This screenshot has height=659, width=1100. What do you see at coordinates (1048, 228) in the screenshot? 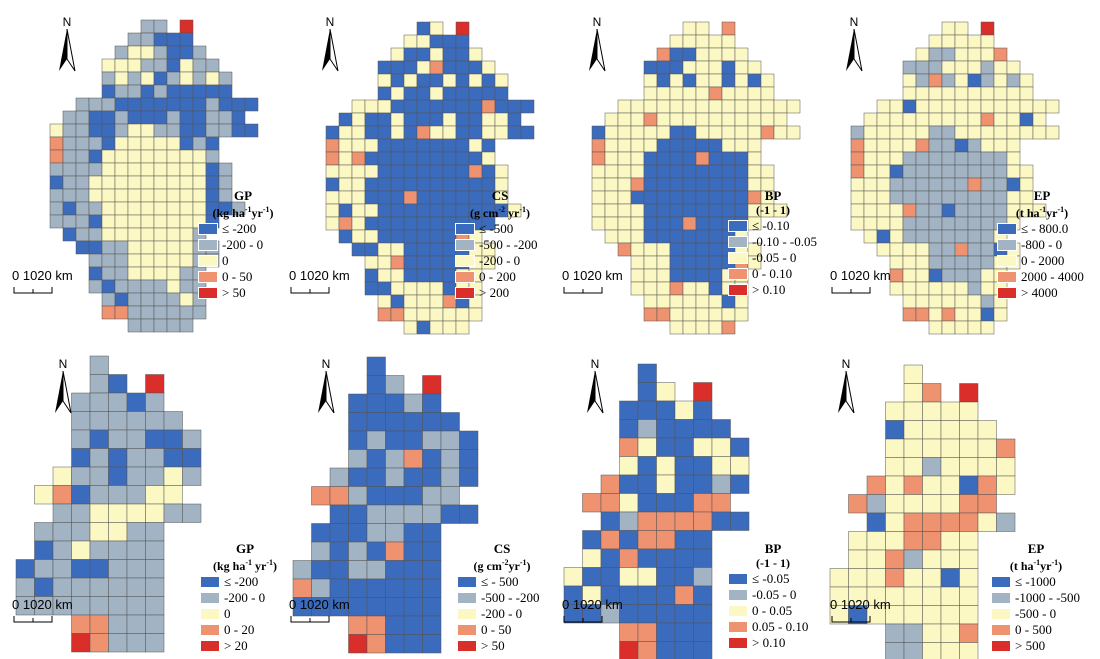
I see `legend-item: ≤ - 800.0` at bounding box center [1048, 228].